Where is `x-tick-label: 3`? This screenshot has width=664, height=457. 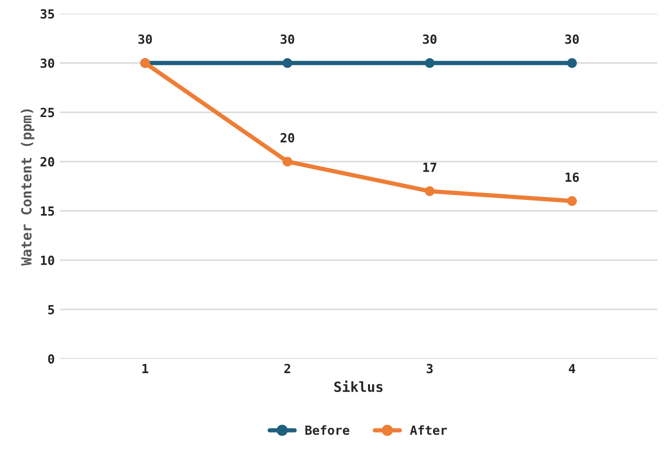
x-tick-label: 3 is located at coordinates (429, 369).